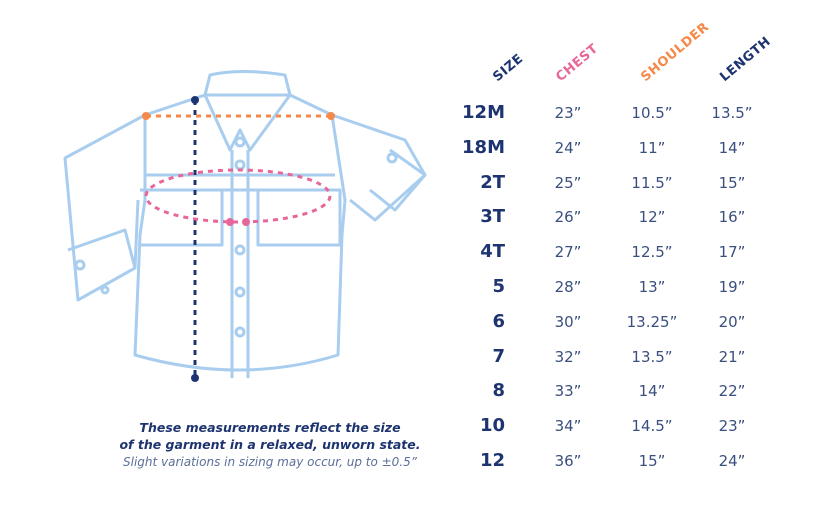 This screenshot has height=505, width=823. Describe the element at coordinates (568, 182) in the screenshot. I see `chest-cell: 25”` at that location.